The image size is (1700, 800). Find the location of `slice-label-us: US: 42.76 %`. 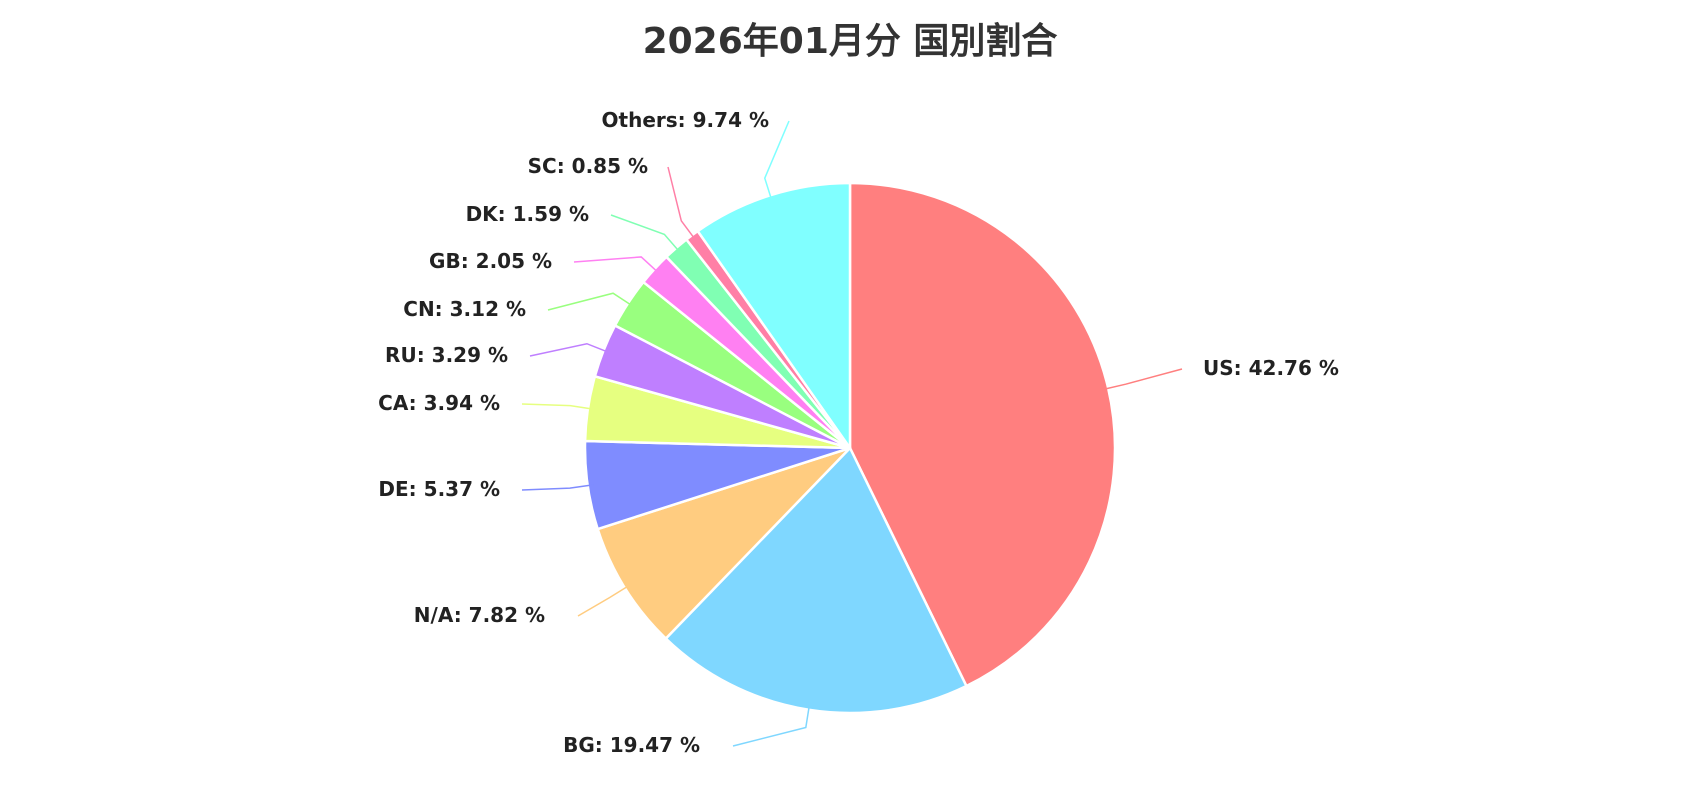

slice-label-us: US: 42.76 % is located at coordinates (1271, 368).